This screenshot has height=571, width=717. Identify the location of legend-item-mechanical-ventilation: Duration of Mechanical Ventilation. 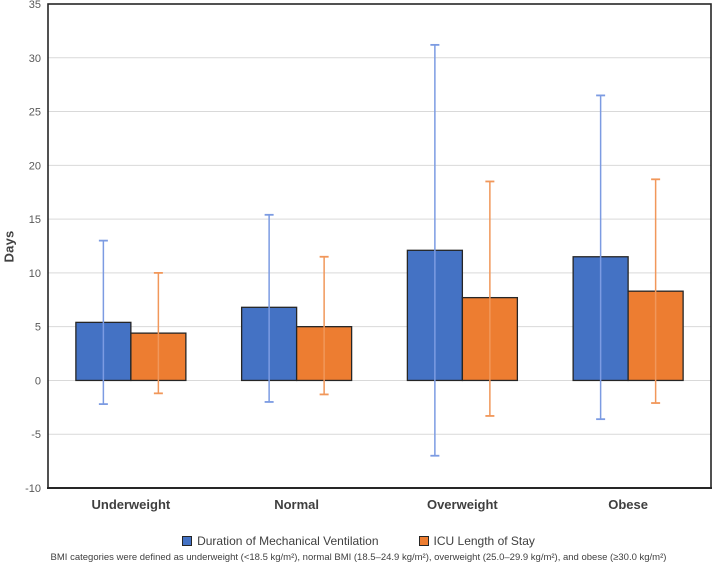
(280, 541).